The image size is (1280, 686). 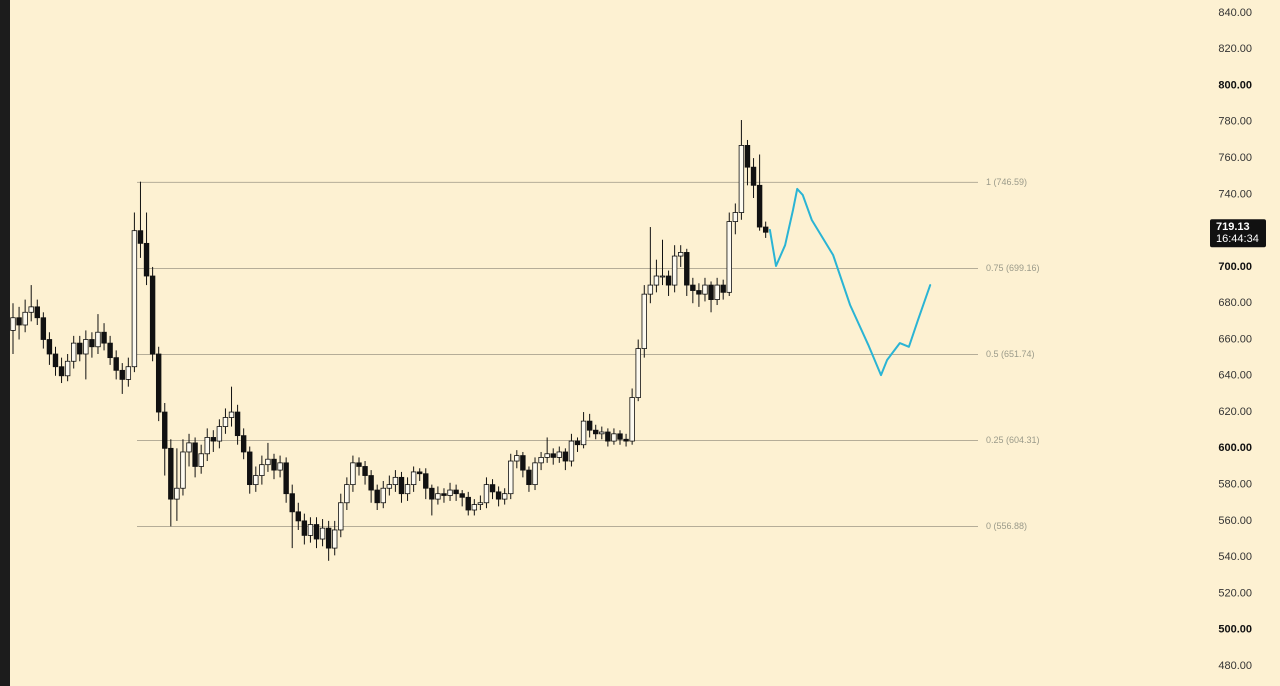 I want to click on y-tick-label: 580.00, so click(x=1235, y=485).